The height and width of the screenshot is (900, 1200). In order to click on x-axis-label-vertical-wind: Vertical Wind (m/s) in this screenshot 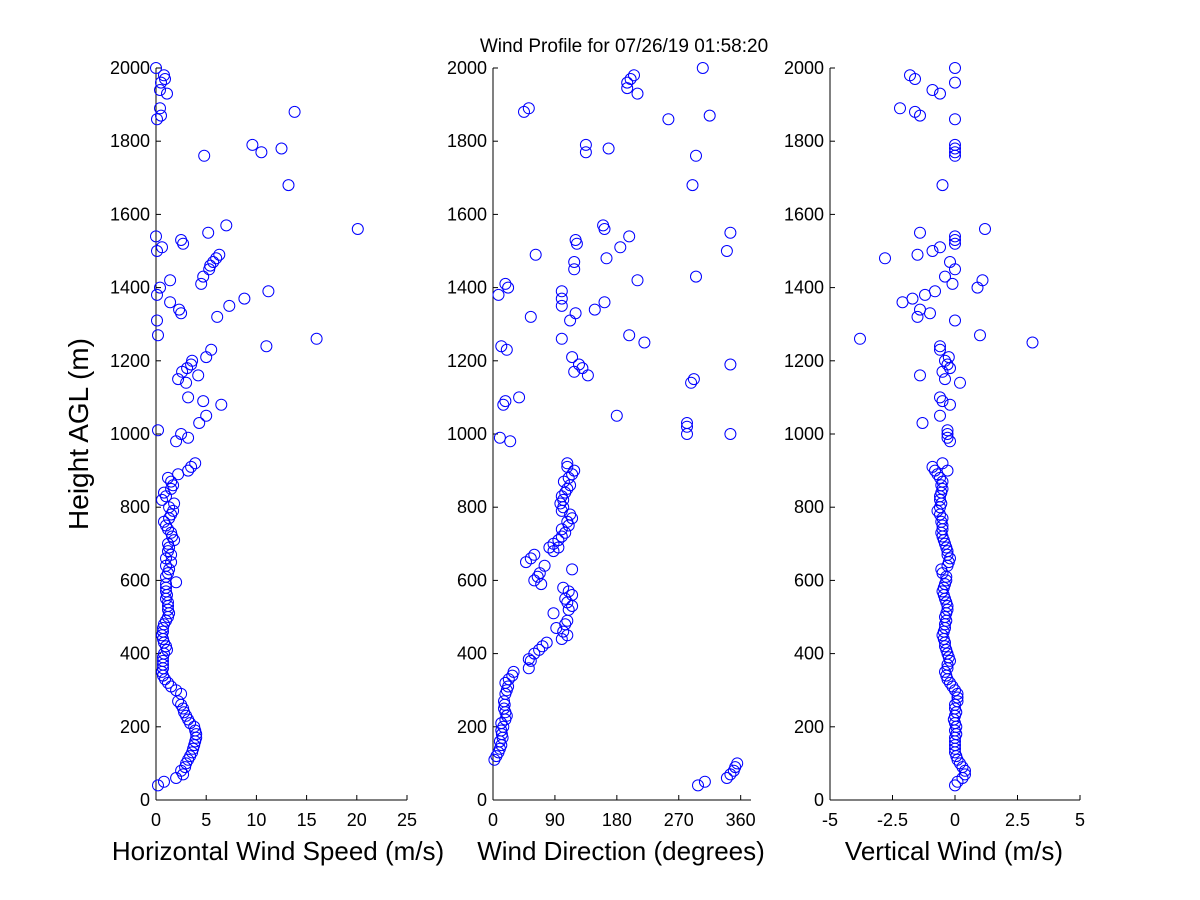, I will do `click(954, 851)`.